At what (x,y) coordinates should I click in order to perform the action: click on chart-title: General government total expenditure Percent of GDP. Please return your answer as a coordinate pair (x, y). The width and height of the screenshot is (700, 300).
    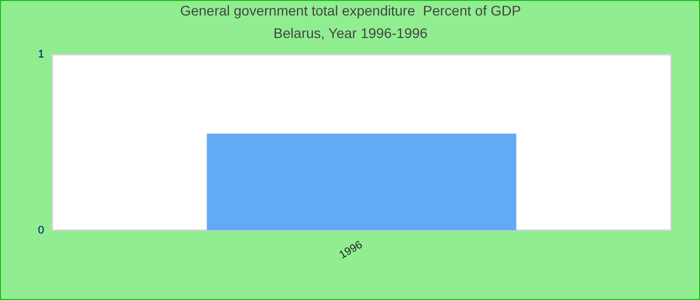
    Looking at the image, I should click on (350, 10).